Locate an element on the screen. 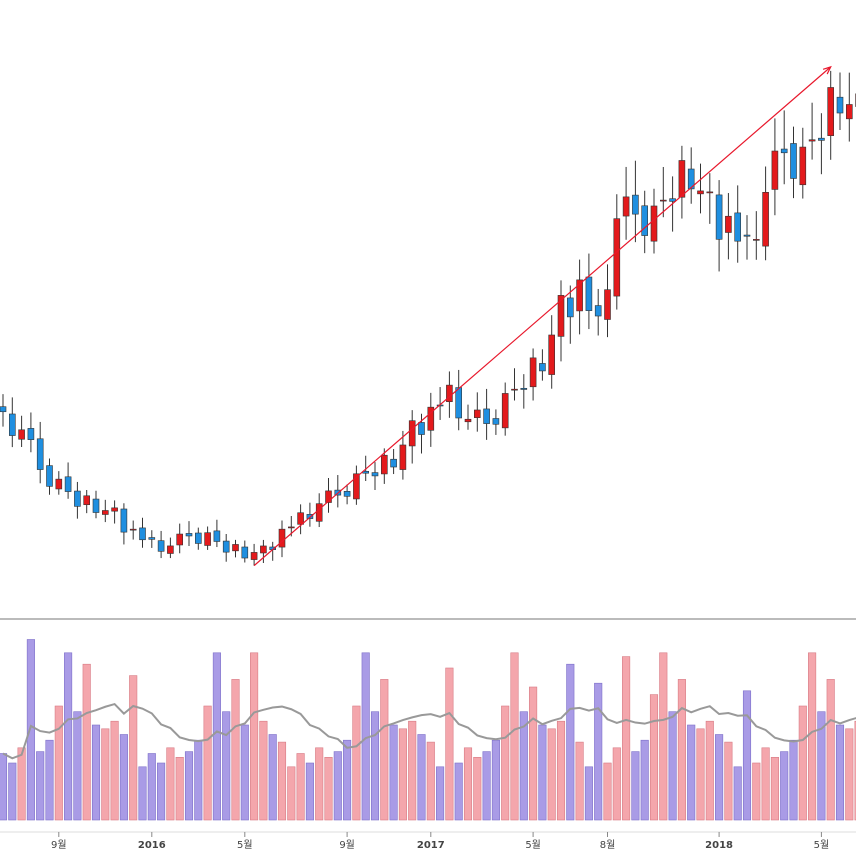 The image size is (856, 854). x-tick-label: 2016 is located at coordinates (152, 845).